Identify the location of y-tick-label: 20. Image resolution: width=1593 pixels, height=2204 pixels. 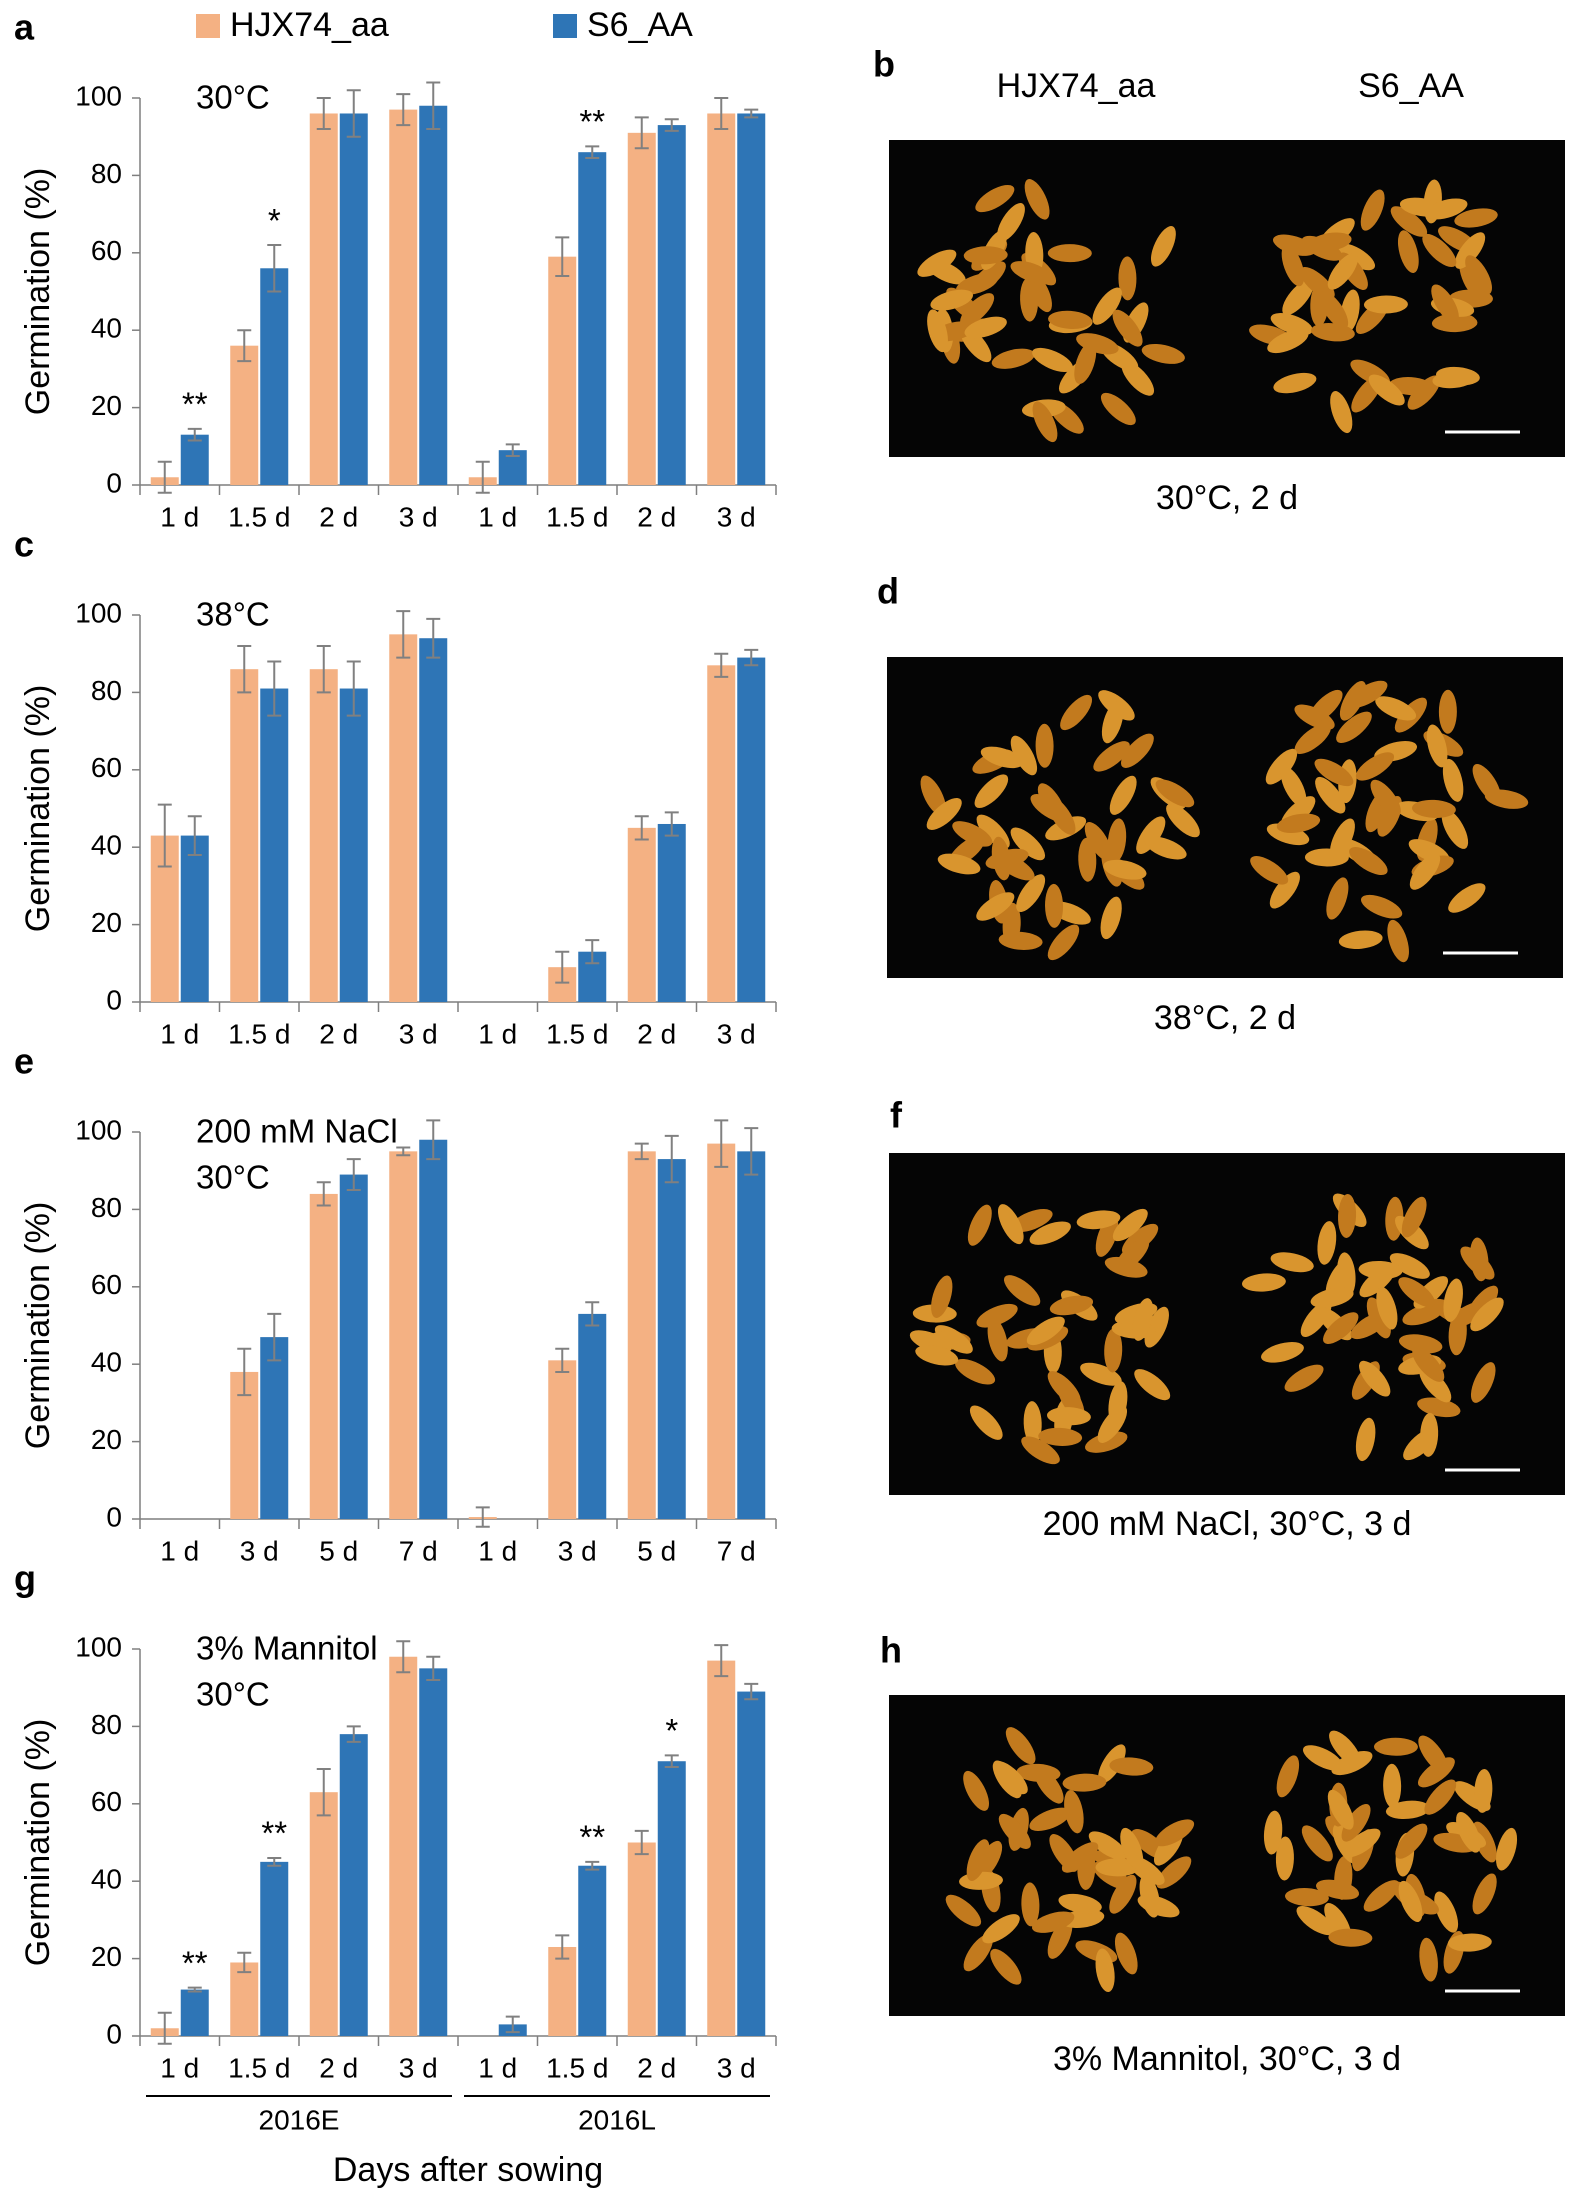
(106, 922).